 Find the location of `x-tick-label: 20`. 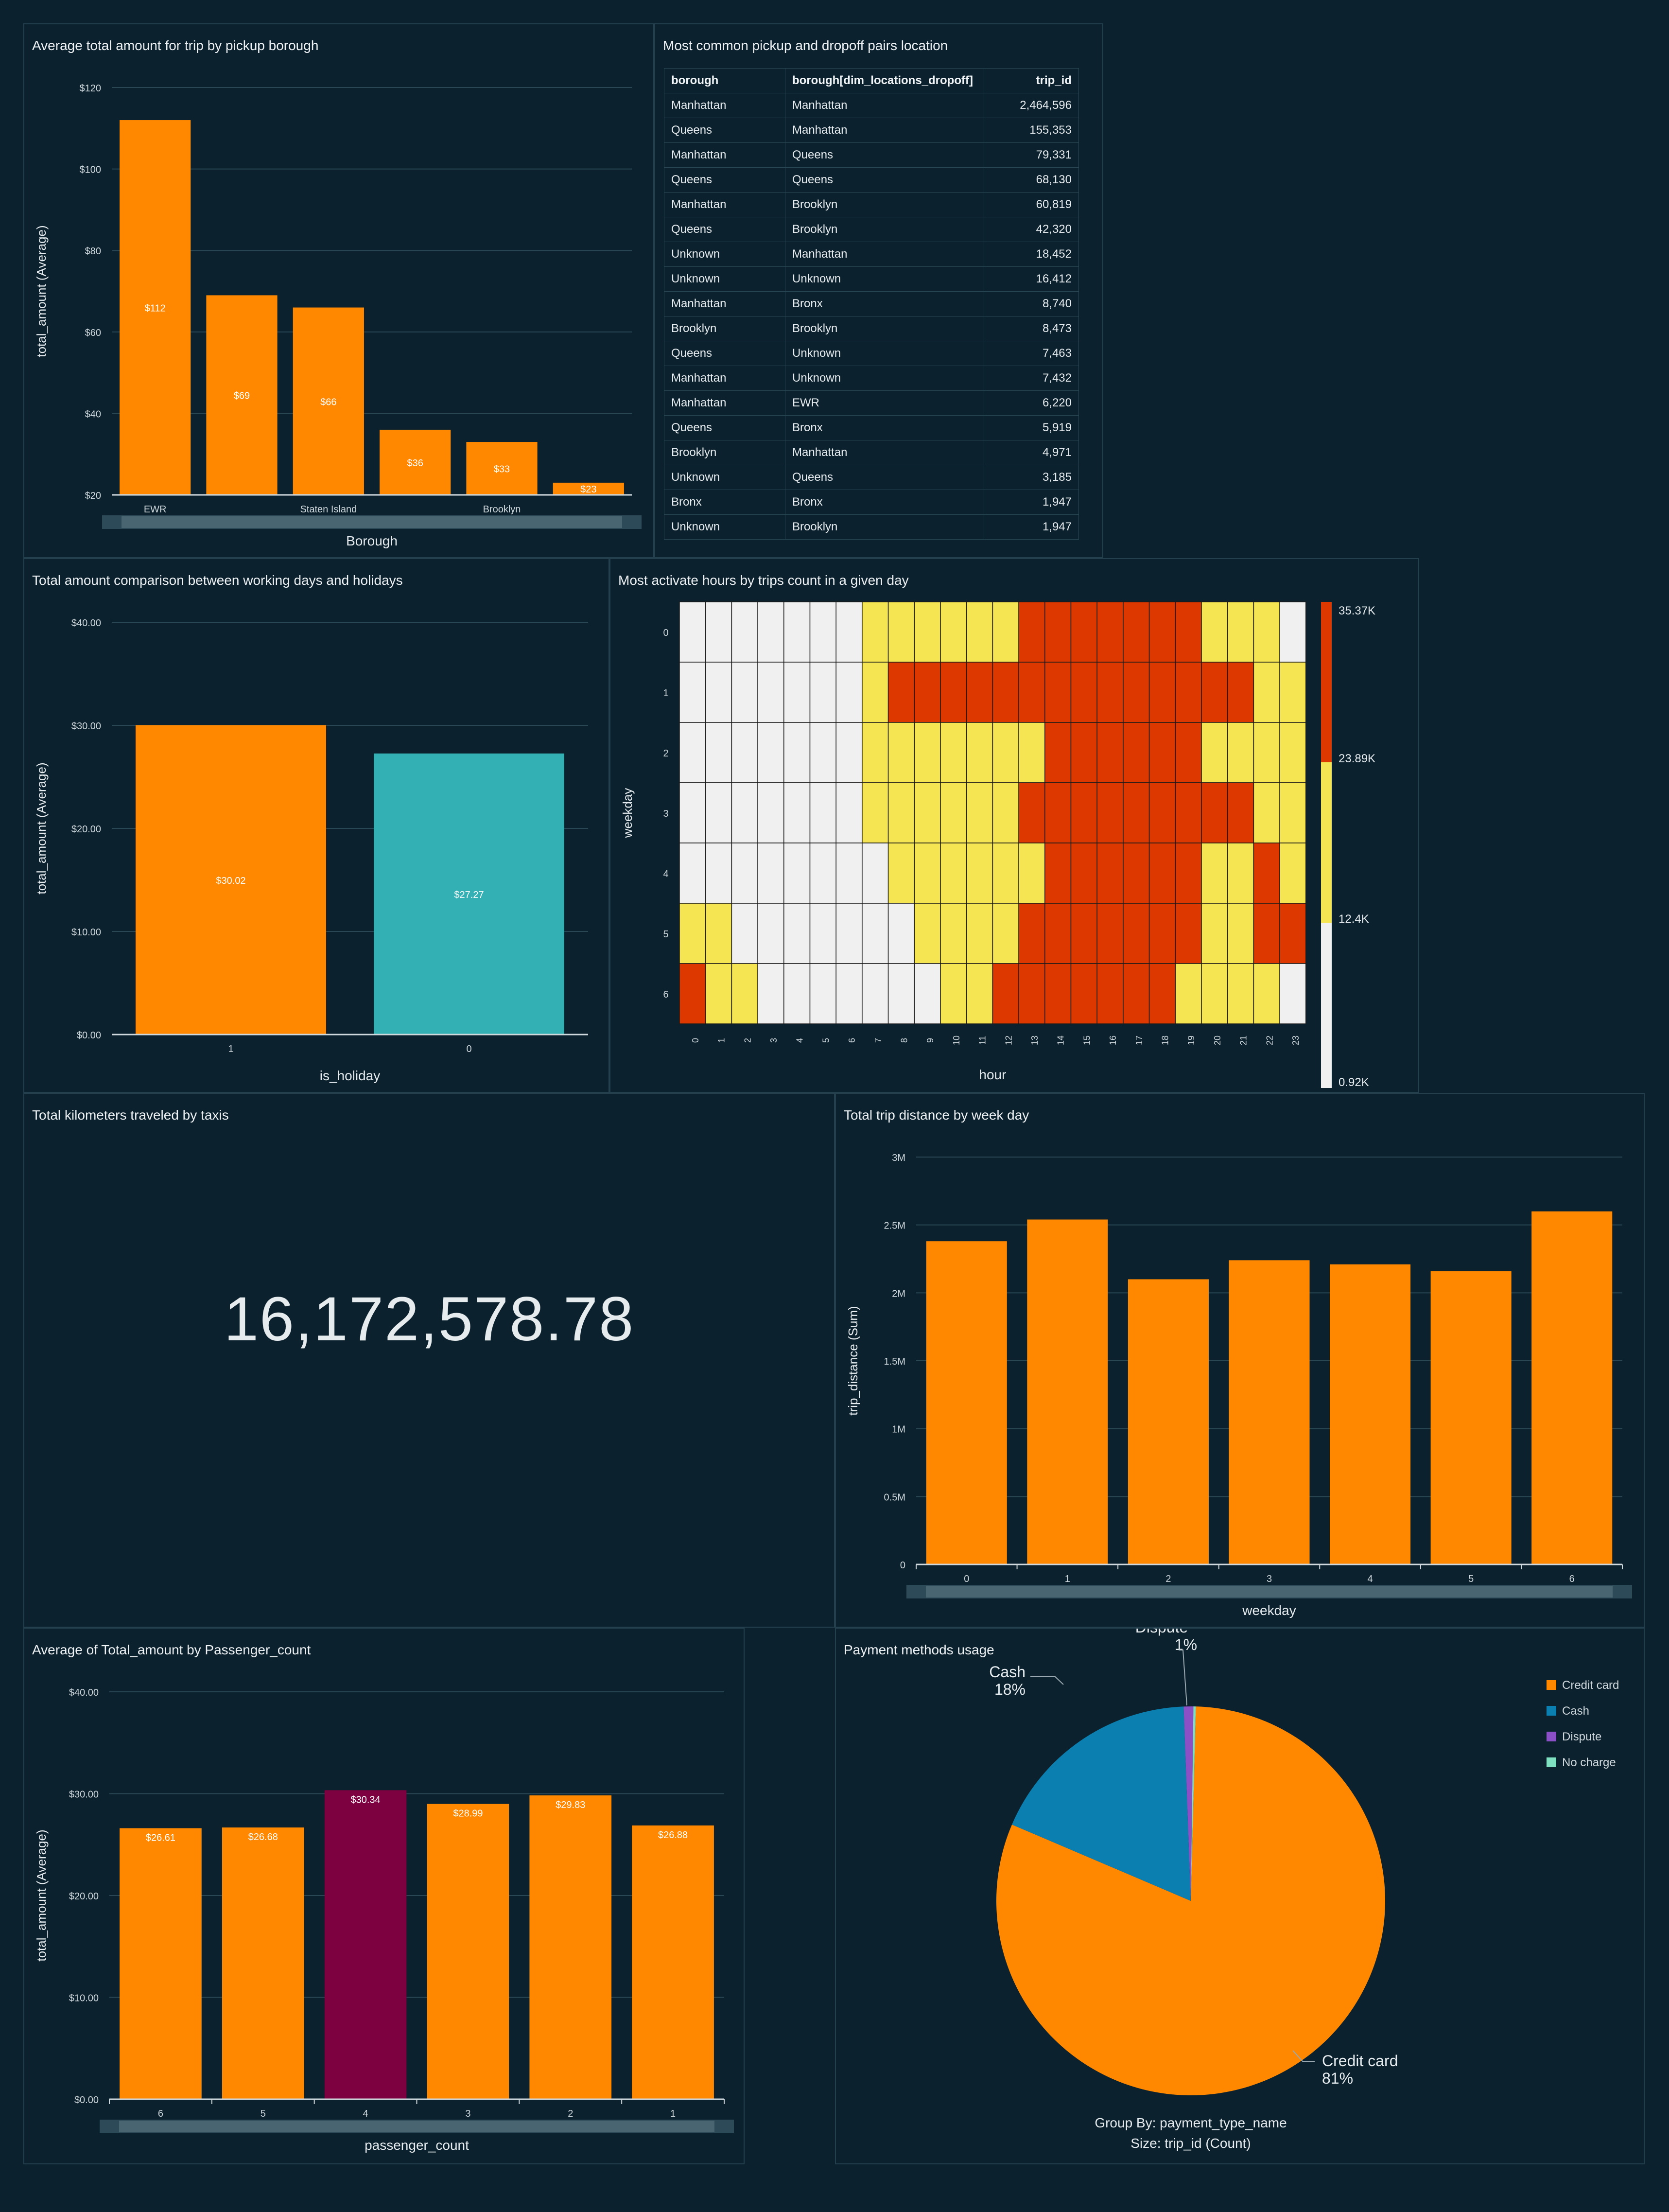

x-tick-label: 20 is located at coordinates (1217, 1040).